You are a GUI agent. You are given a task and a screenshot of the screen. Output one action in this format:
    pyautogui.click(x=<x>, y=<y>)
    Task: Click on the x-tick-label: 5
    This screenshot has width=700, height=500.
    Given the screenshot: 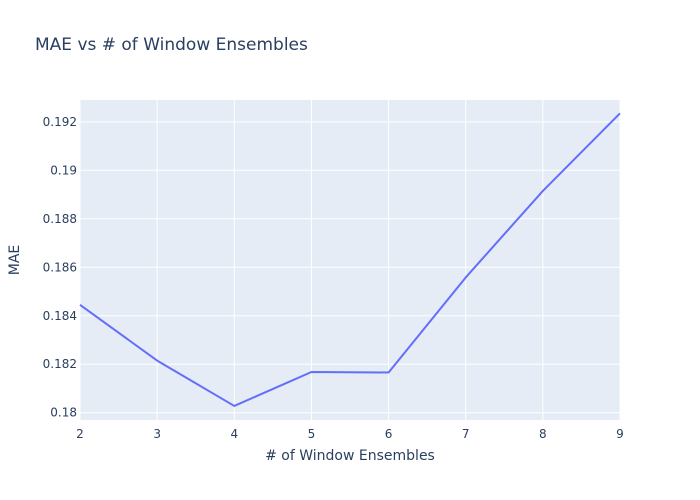 What is the action you would take?
    pyautogui.click(x=312, y=434)
    